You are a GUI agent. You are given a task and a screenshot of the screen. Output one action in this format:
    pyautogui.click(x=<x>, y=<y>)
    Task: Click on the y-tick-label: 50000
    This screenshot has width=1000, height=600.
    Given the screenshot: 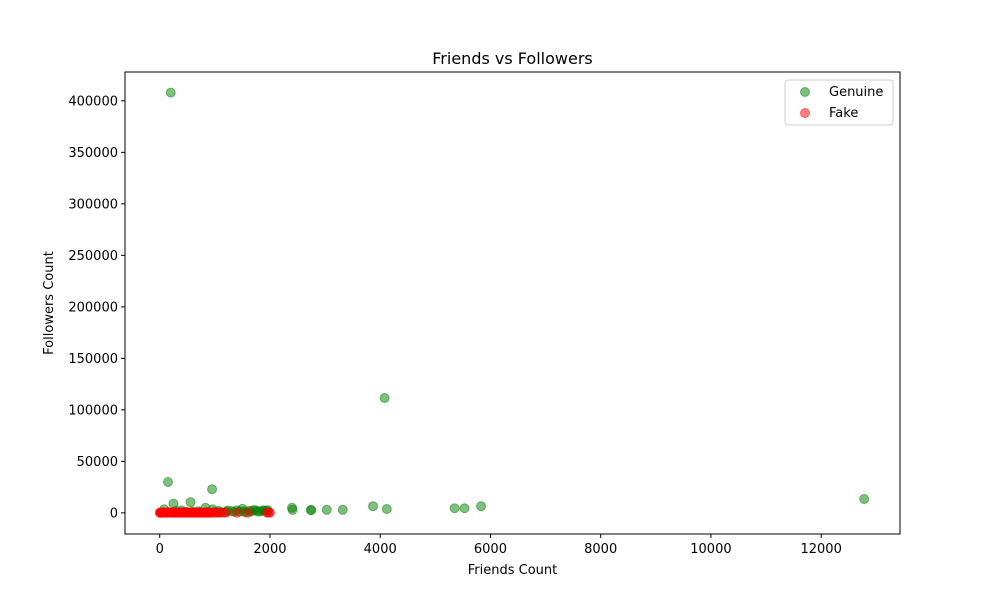 What is the action you would take?
    pyautogui.click(x=97, y=462)
    